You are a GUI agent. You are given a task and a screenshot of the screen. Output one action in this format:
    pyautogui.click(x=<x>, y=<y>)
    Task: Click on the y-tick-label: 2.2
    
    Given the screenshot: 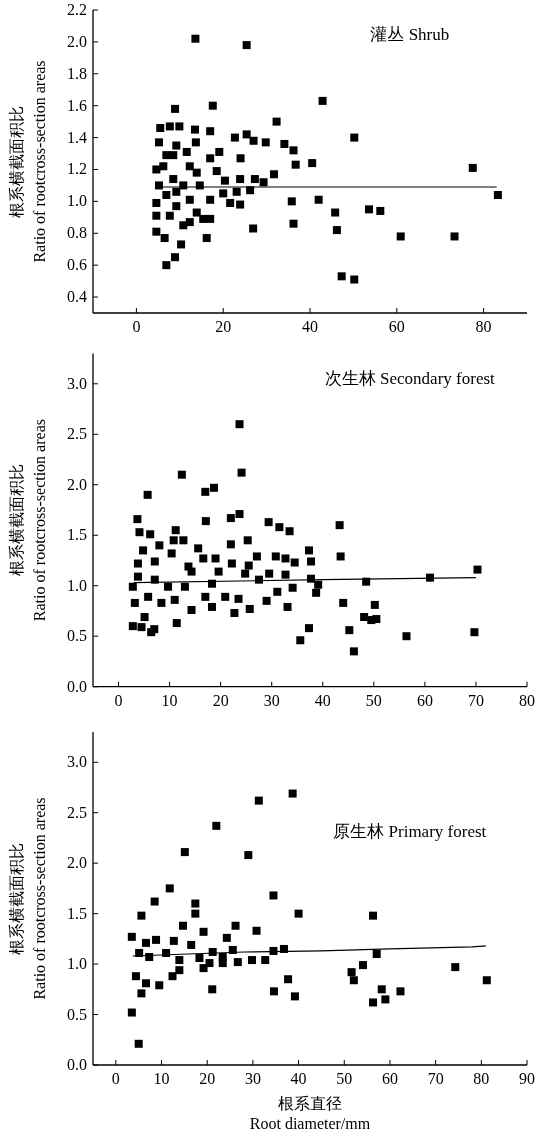 What is the action you would take?
    pyautogui.click(x=77, y=9)
    